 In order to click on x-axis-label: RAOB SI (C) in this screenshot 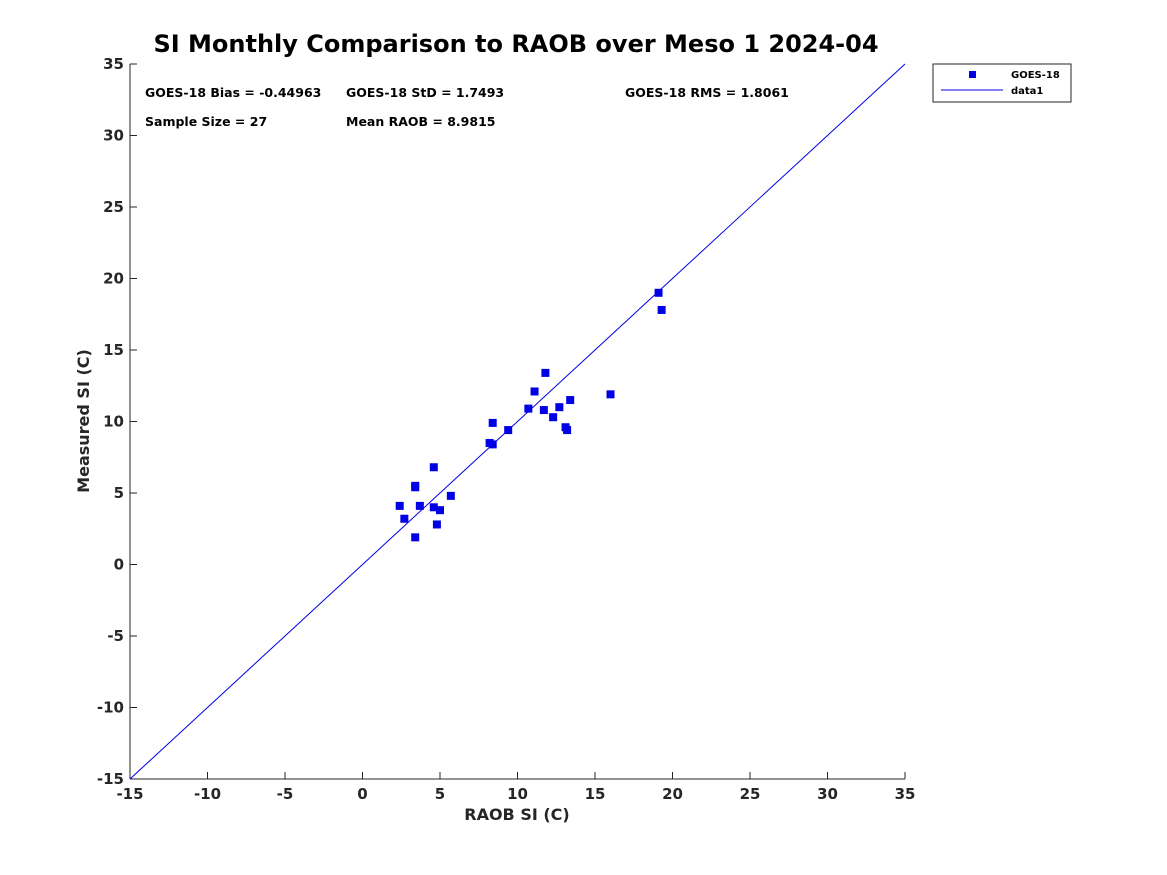, I will do `click(516, 814)`.